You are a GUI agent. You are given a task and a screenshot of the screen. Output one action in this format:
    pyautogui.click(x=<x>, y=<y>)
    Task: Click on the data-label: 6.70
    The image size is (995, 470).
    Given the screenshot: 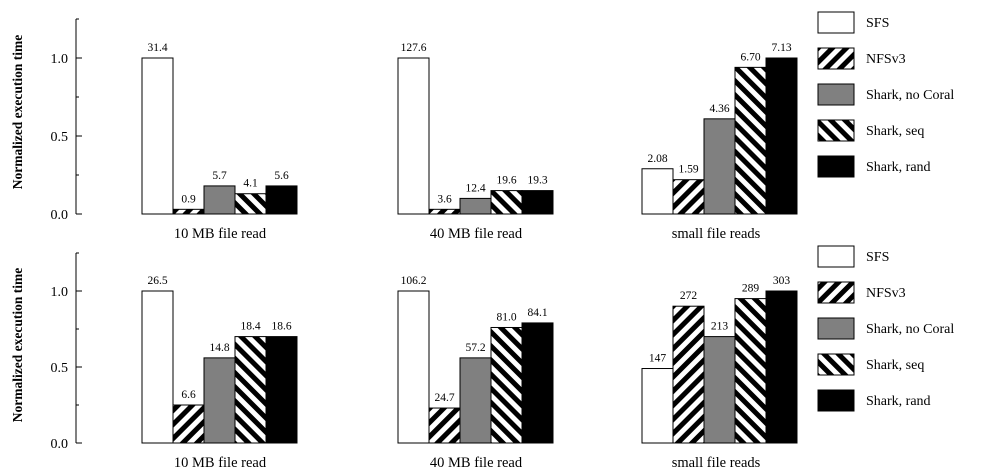 What is the action you would take?
    pyautogui.click(x=750, y=57)
    